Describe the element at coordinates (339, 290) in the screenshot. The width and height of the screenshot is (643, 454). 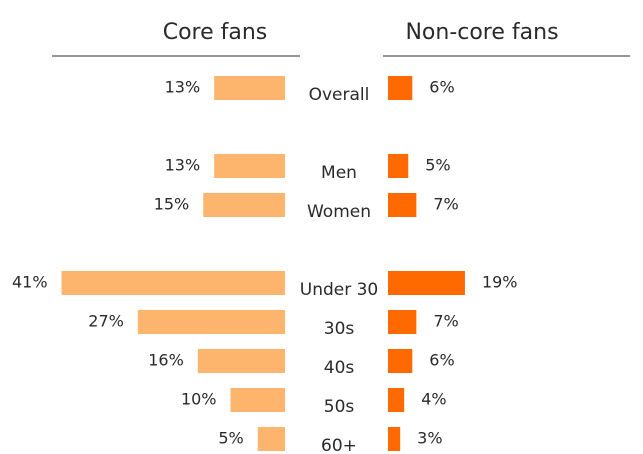
I see `category-label: Under 30` at that location.